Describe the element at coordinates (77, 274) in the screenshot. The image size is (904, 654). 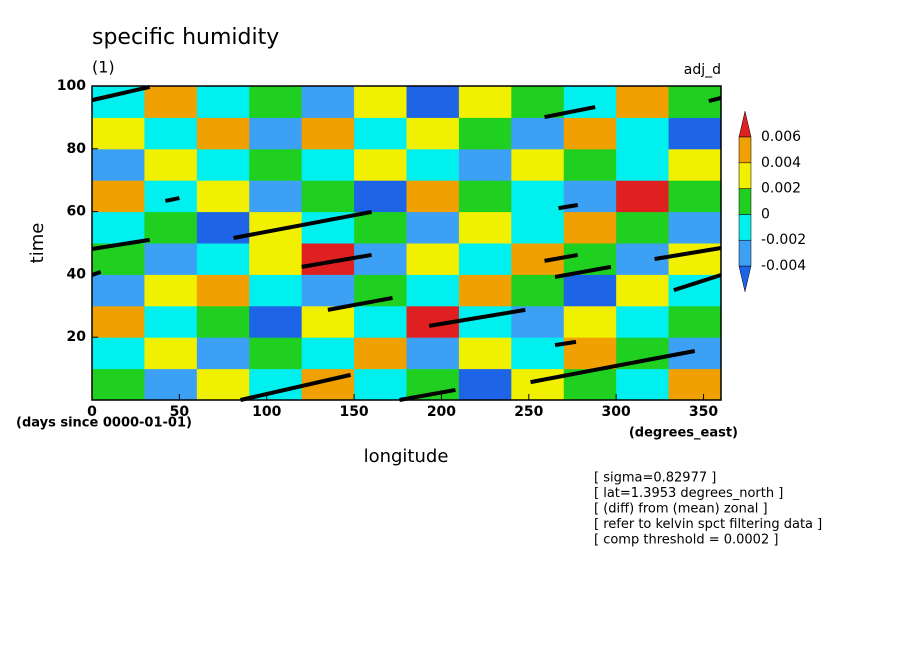
I see `y-tick-label: 40` at that location.